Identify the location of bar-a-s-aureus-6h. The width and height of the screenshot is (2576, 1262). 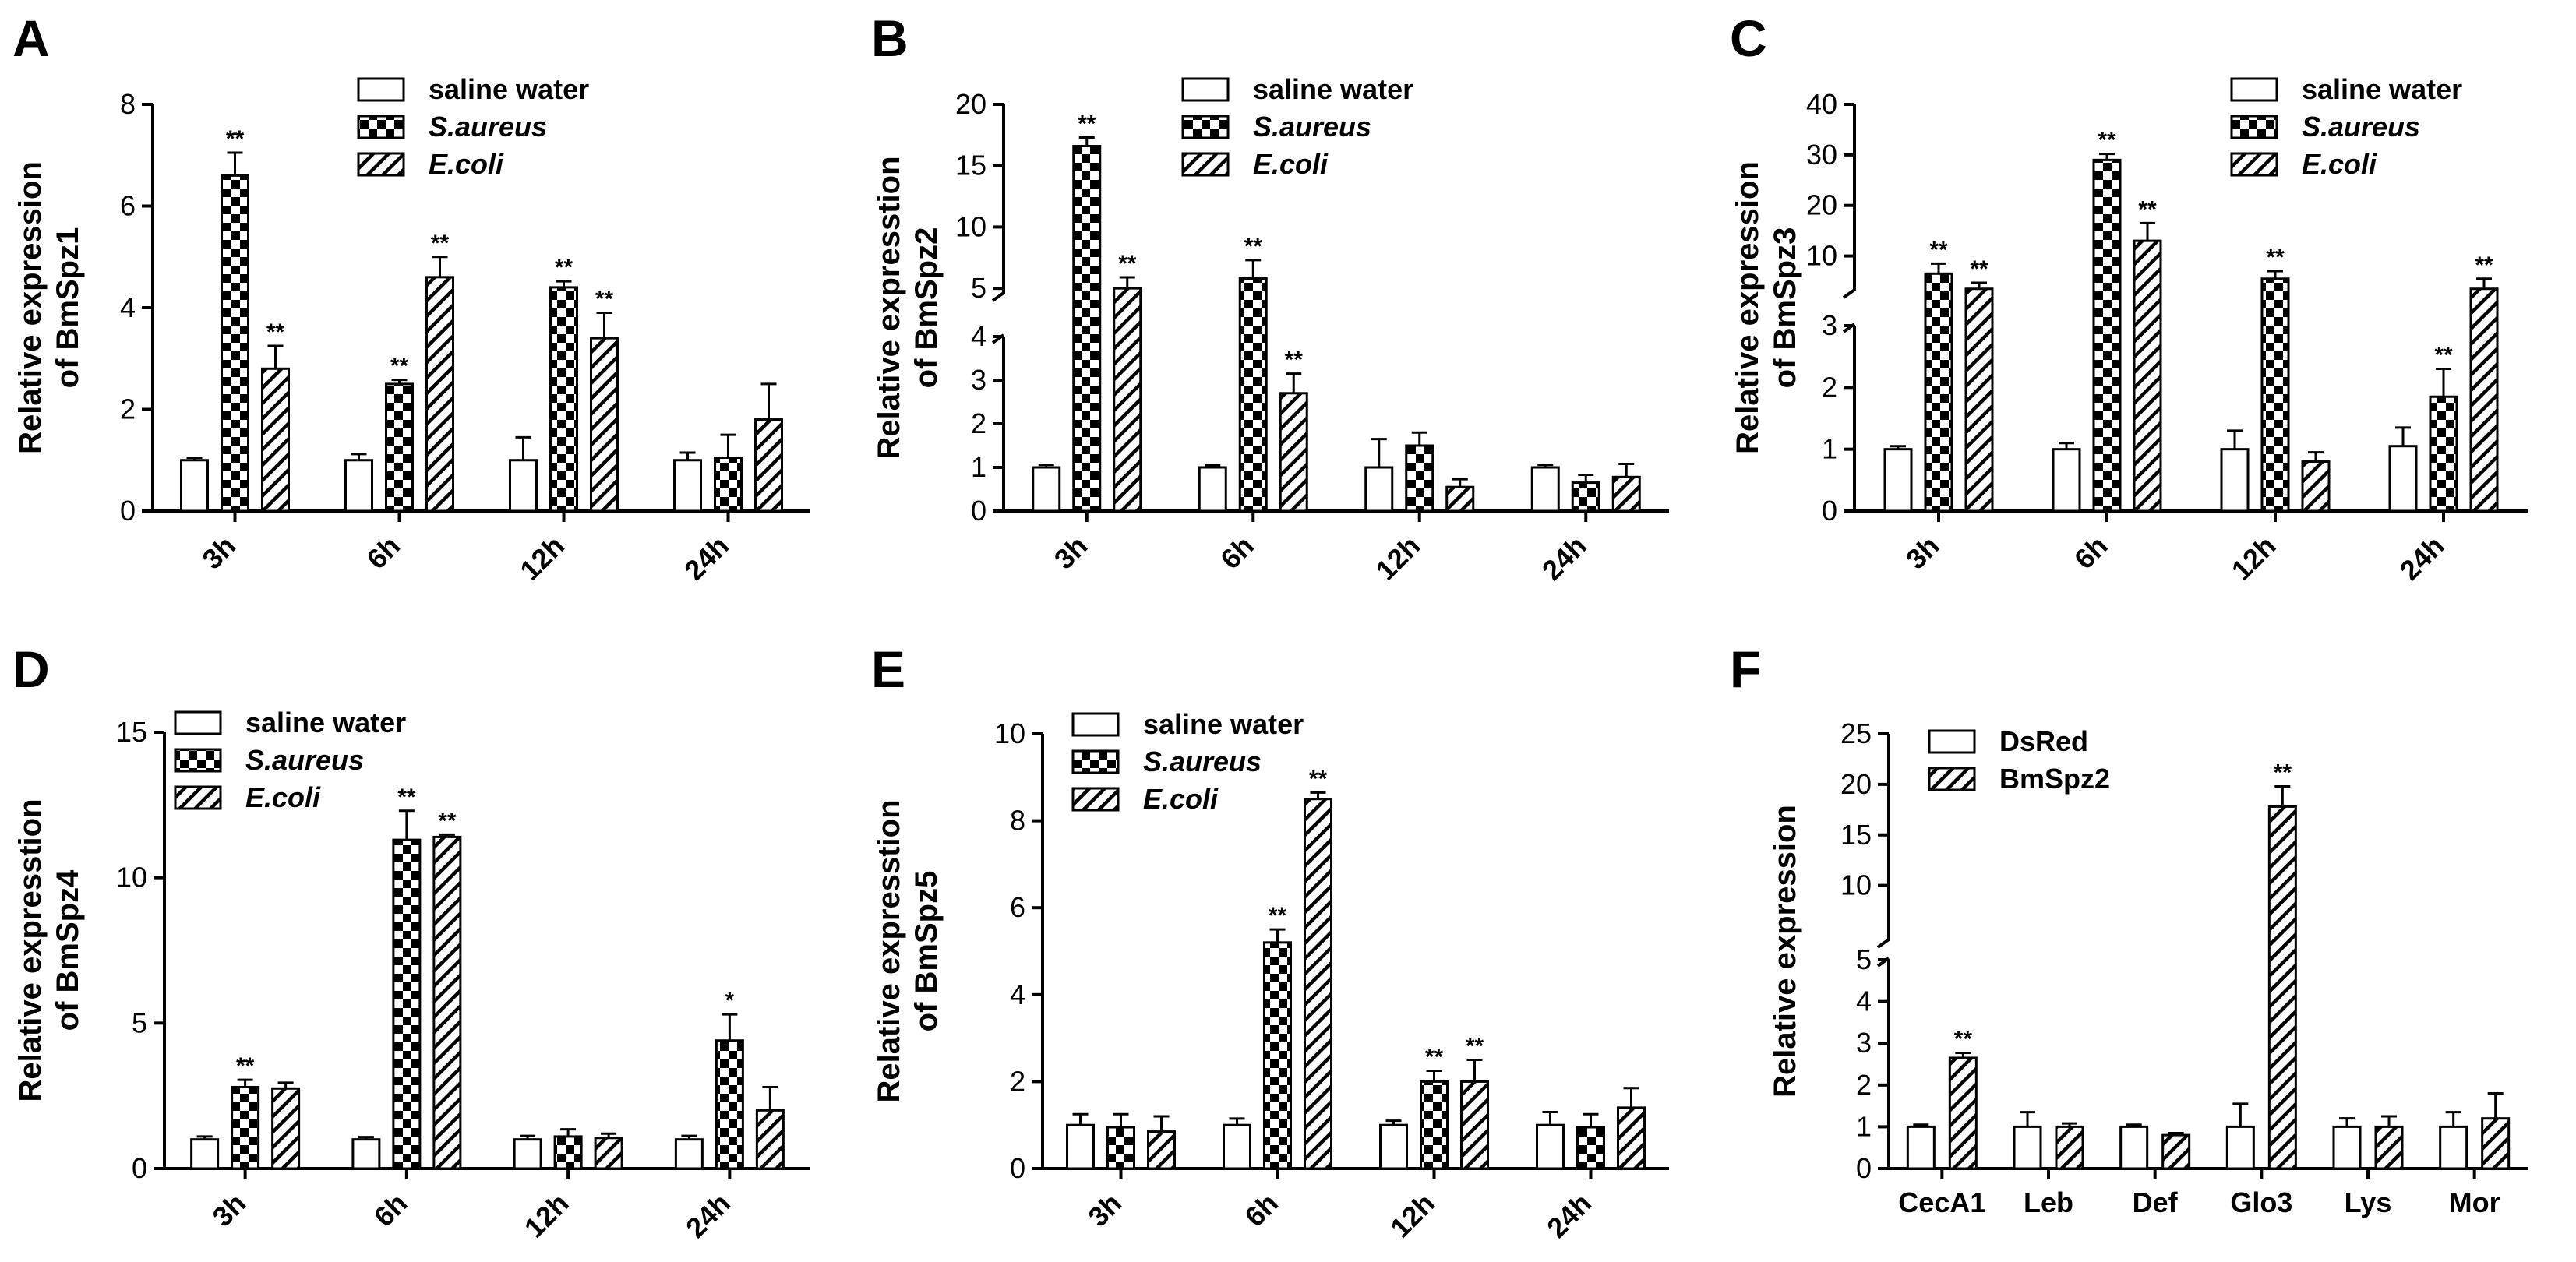
(399, 447).